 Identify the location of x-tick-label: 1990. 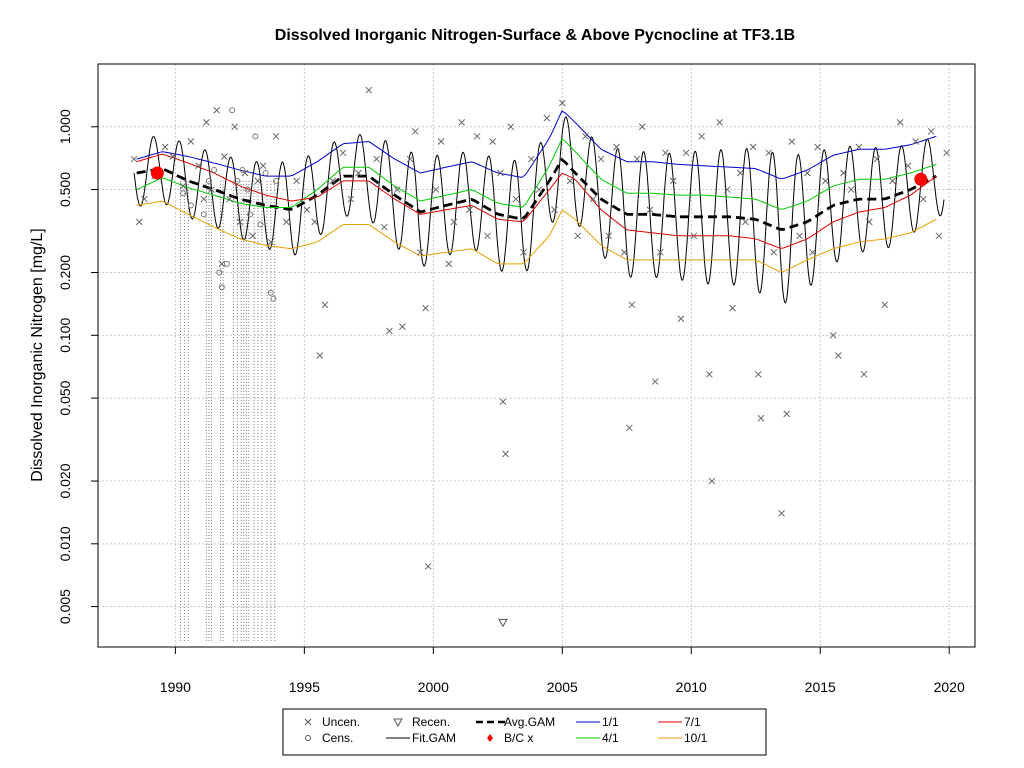
(175, 687).